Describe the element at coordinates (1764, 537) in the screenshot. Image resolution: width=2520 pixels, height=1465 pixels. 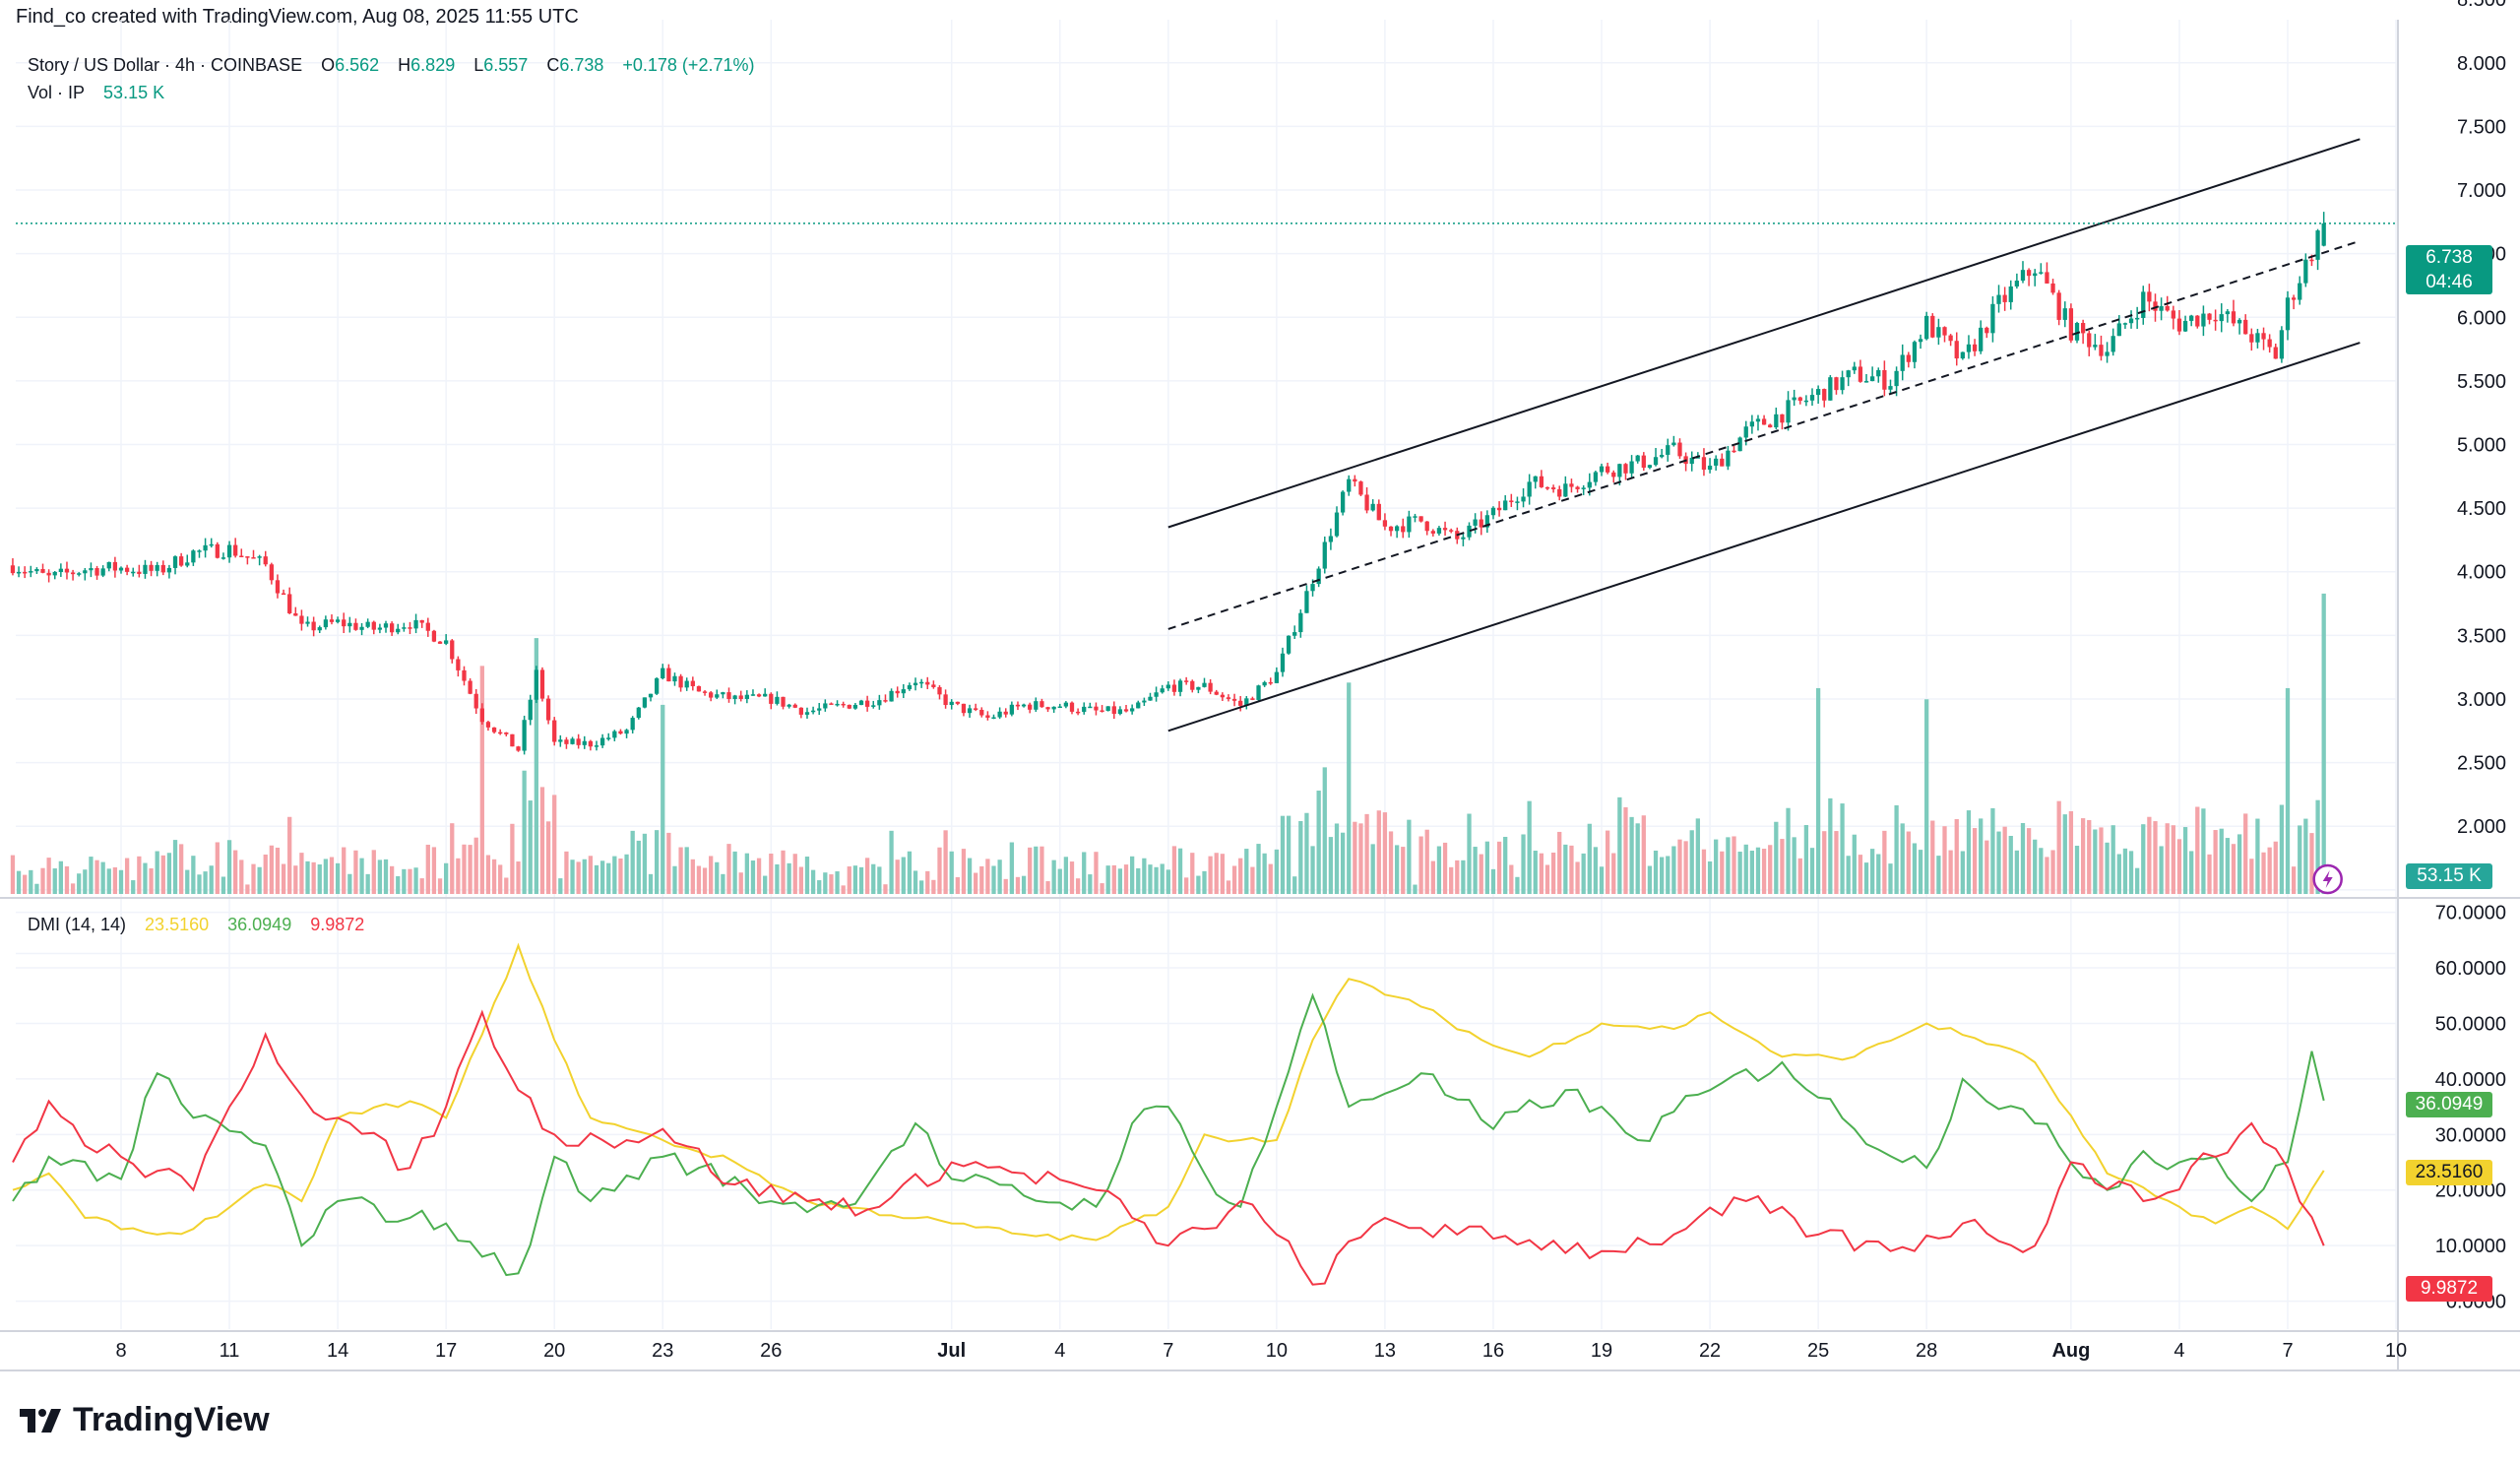
I see `channel-lower-line` at that location.